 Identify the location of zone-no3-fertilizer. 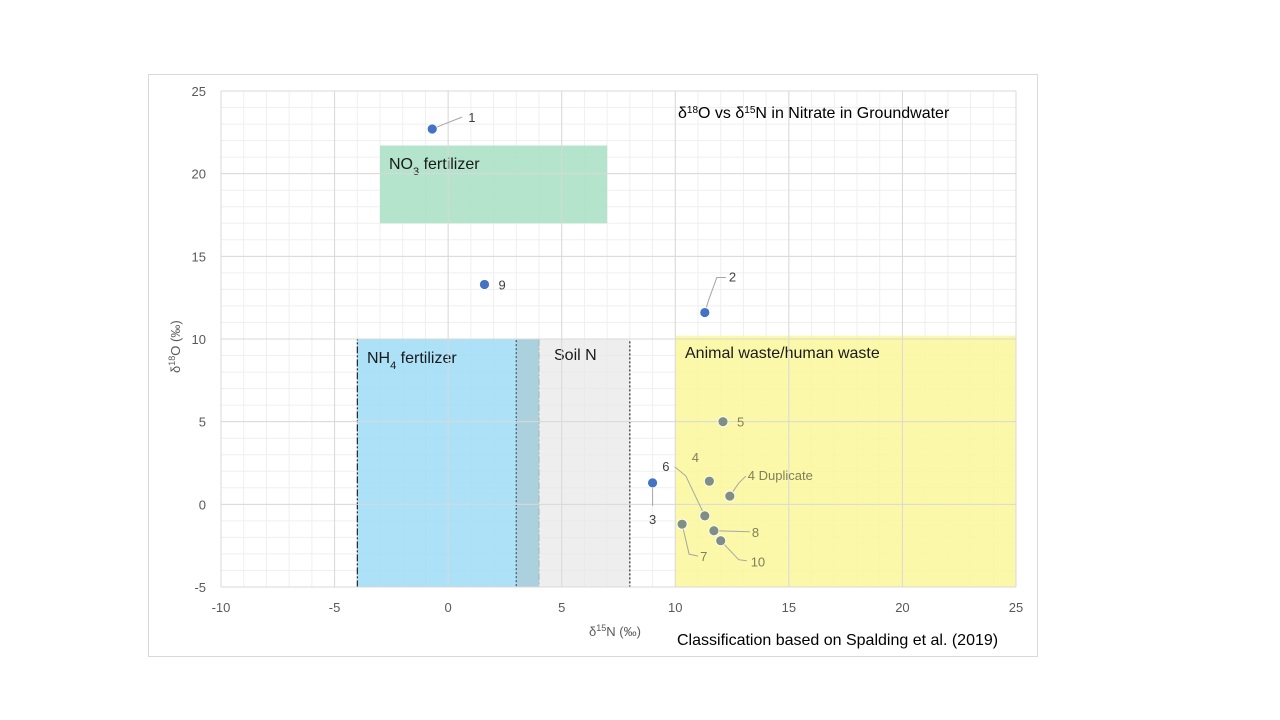
(494, 184).